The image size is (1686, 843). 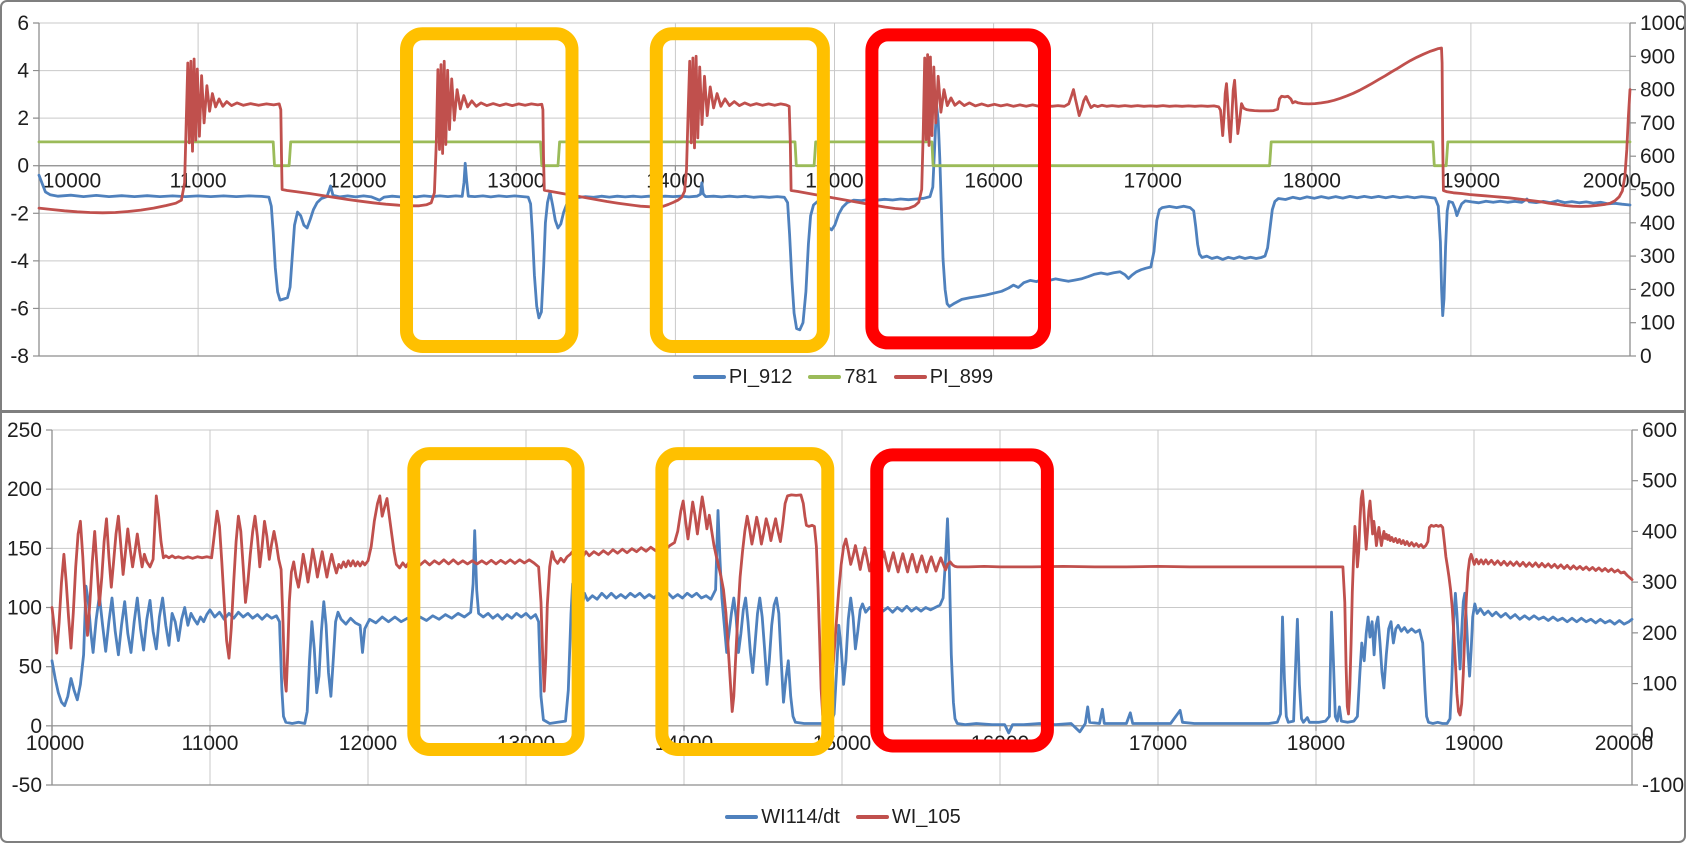 What do you see at coordinates (24, 430) in the screenshot?
I see `left-axis-label: 250` at bounding box center [24, 430].